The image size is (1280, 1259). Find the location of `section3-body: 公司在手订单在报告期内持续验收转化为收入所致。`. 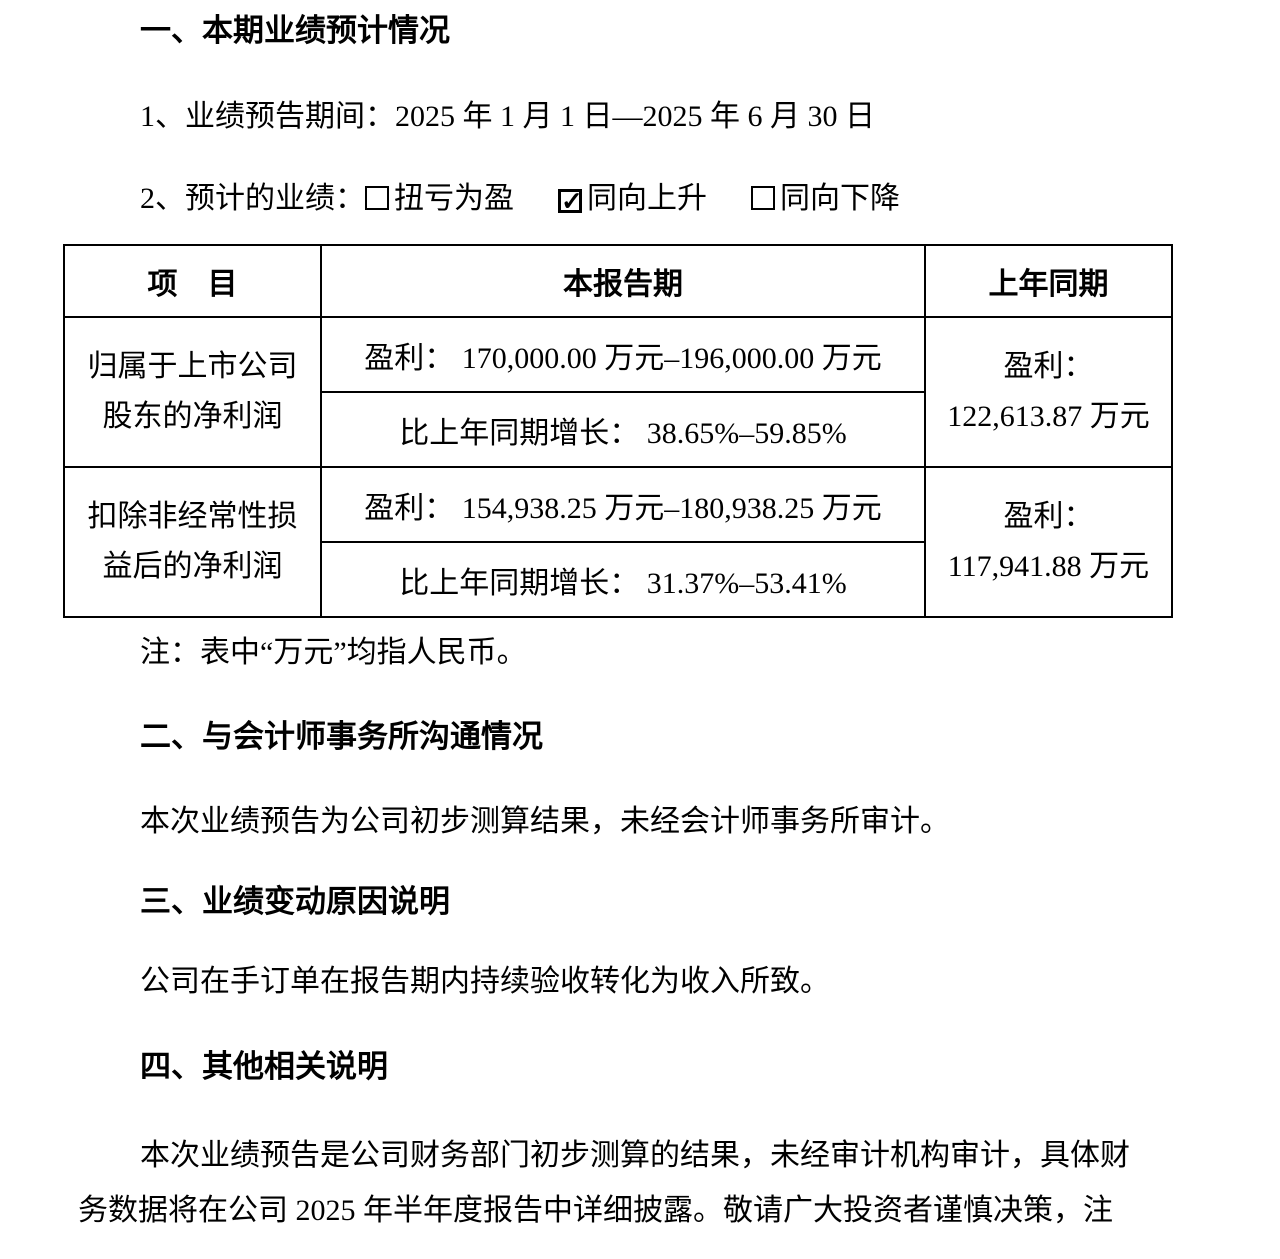

section3-body: 公司在手订单在报告期内持续验收转化为收入所致。 is located at coordinates (485, 981).